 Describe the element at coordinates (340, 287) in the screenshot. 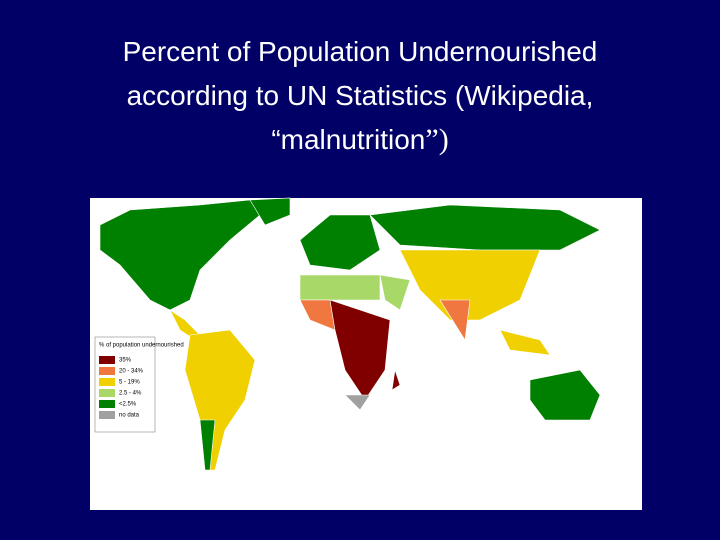

I see `north-africa` at that location.